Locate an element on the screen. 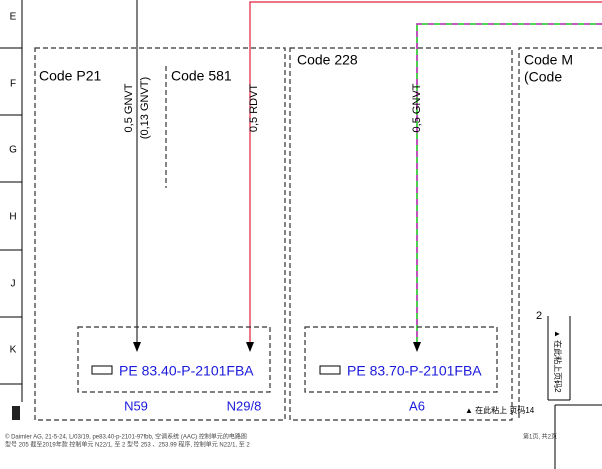 This screenshot has height=469, width=602. row-label: K is located at coordinates (13, 350).